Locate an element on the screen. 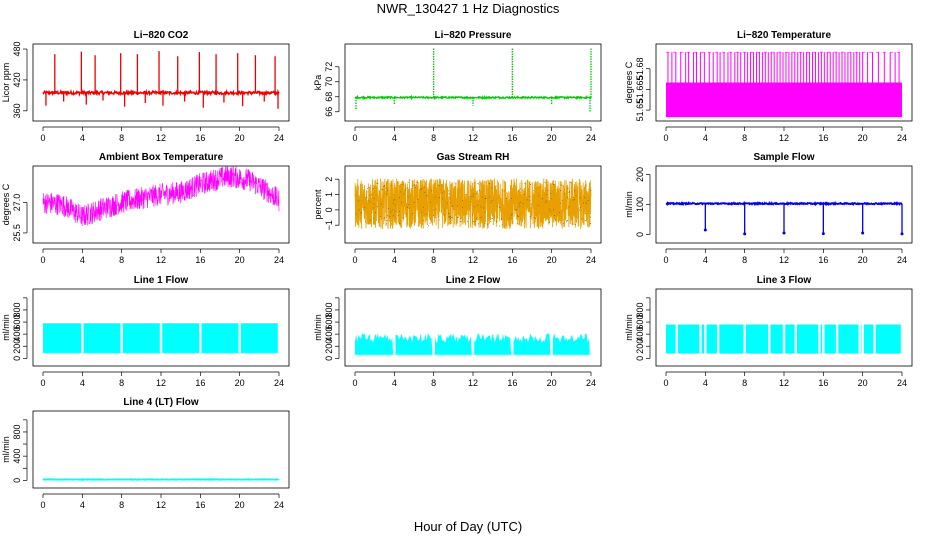 This screenshot has width=936, height=540. y-tick-label: 51.65 is located at coordinates (640, 110).